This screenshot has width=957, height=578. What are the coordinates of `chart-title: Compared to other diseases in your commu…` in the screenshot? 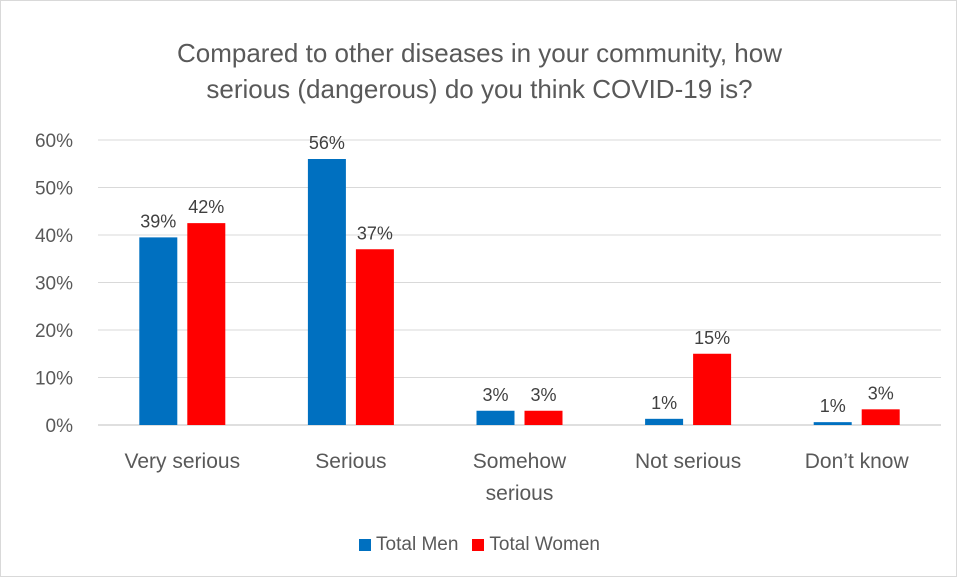 It's located at (479, 71).